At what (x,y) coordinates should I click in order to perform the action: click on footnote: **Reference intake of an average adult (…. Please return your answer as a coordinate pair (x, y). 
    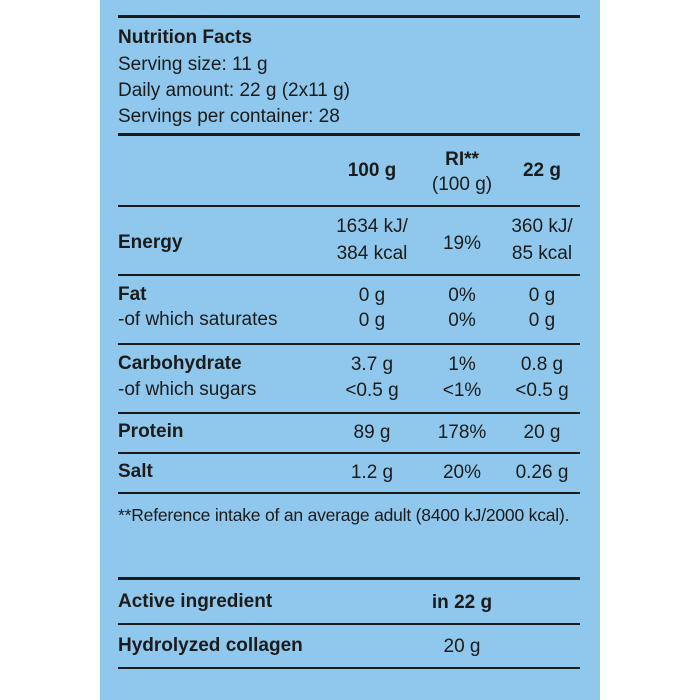
    Looking at the image, I should click on (344, 515).